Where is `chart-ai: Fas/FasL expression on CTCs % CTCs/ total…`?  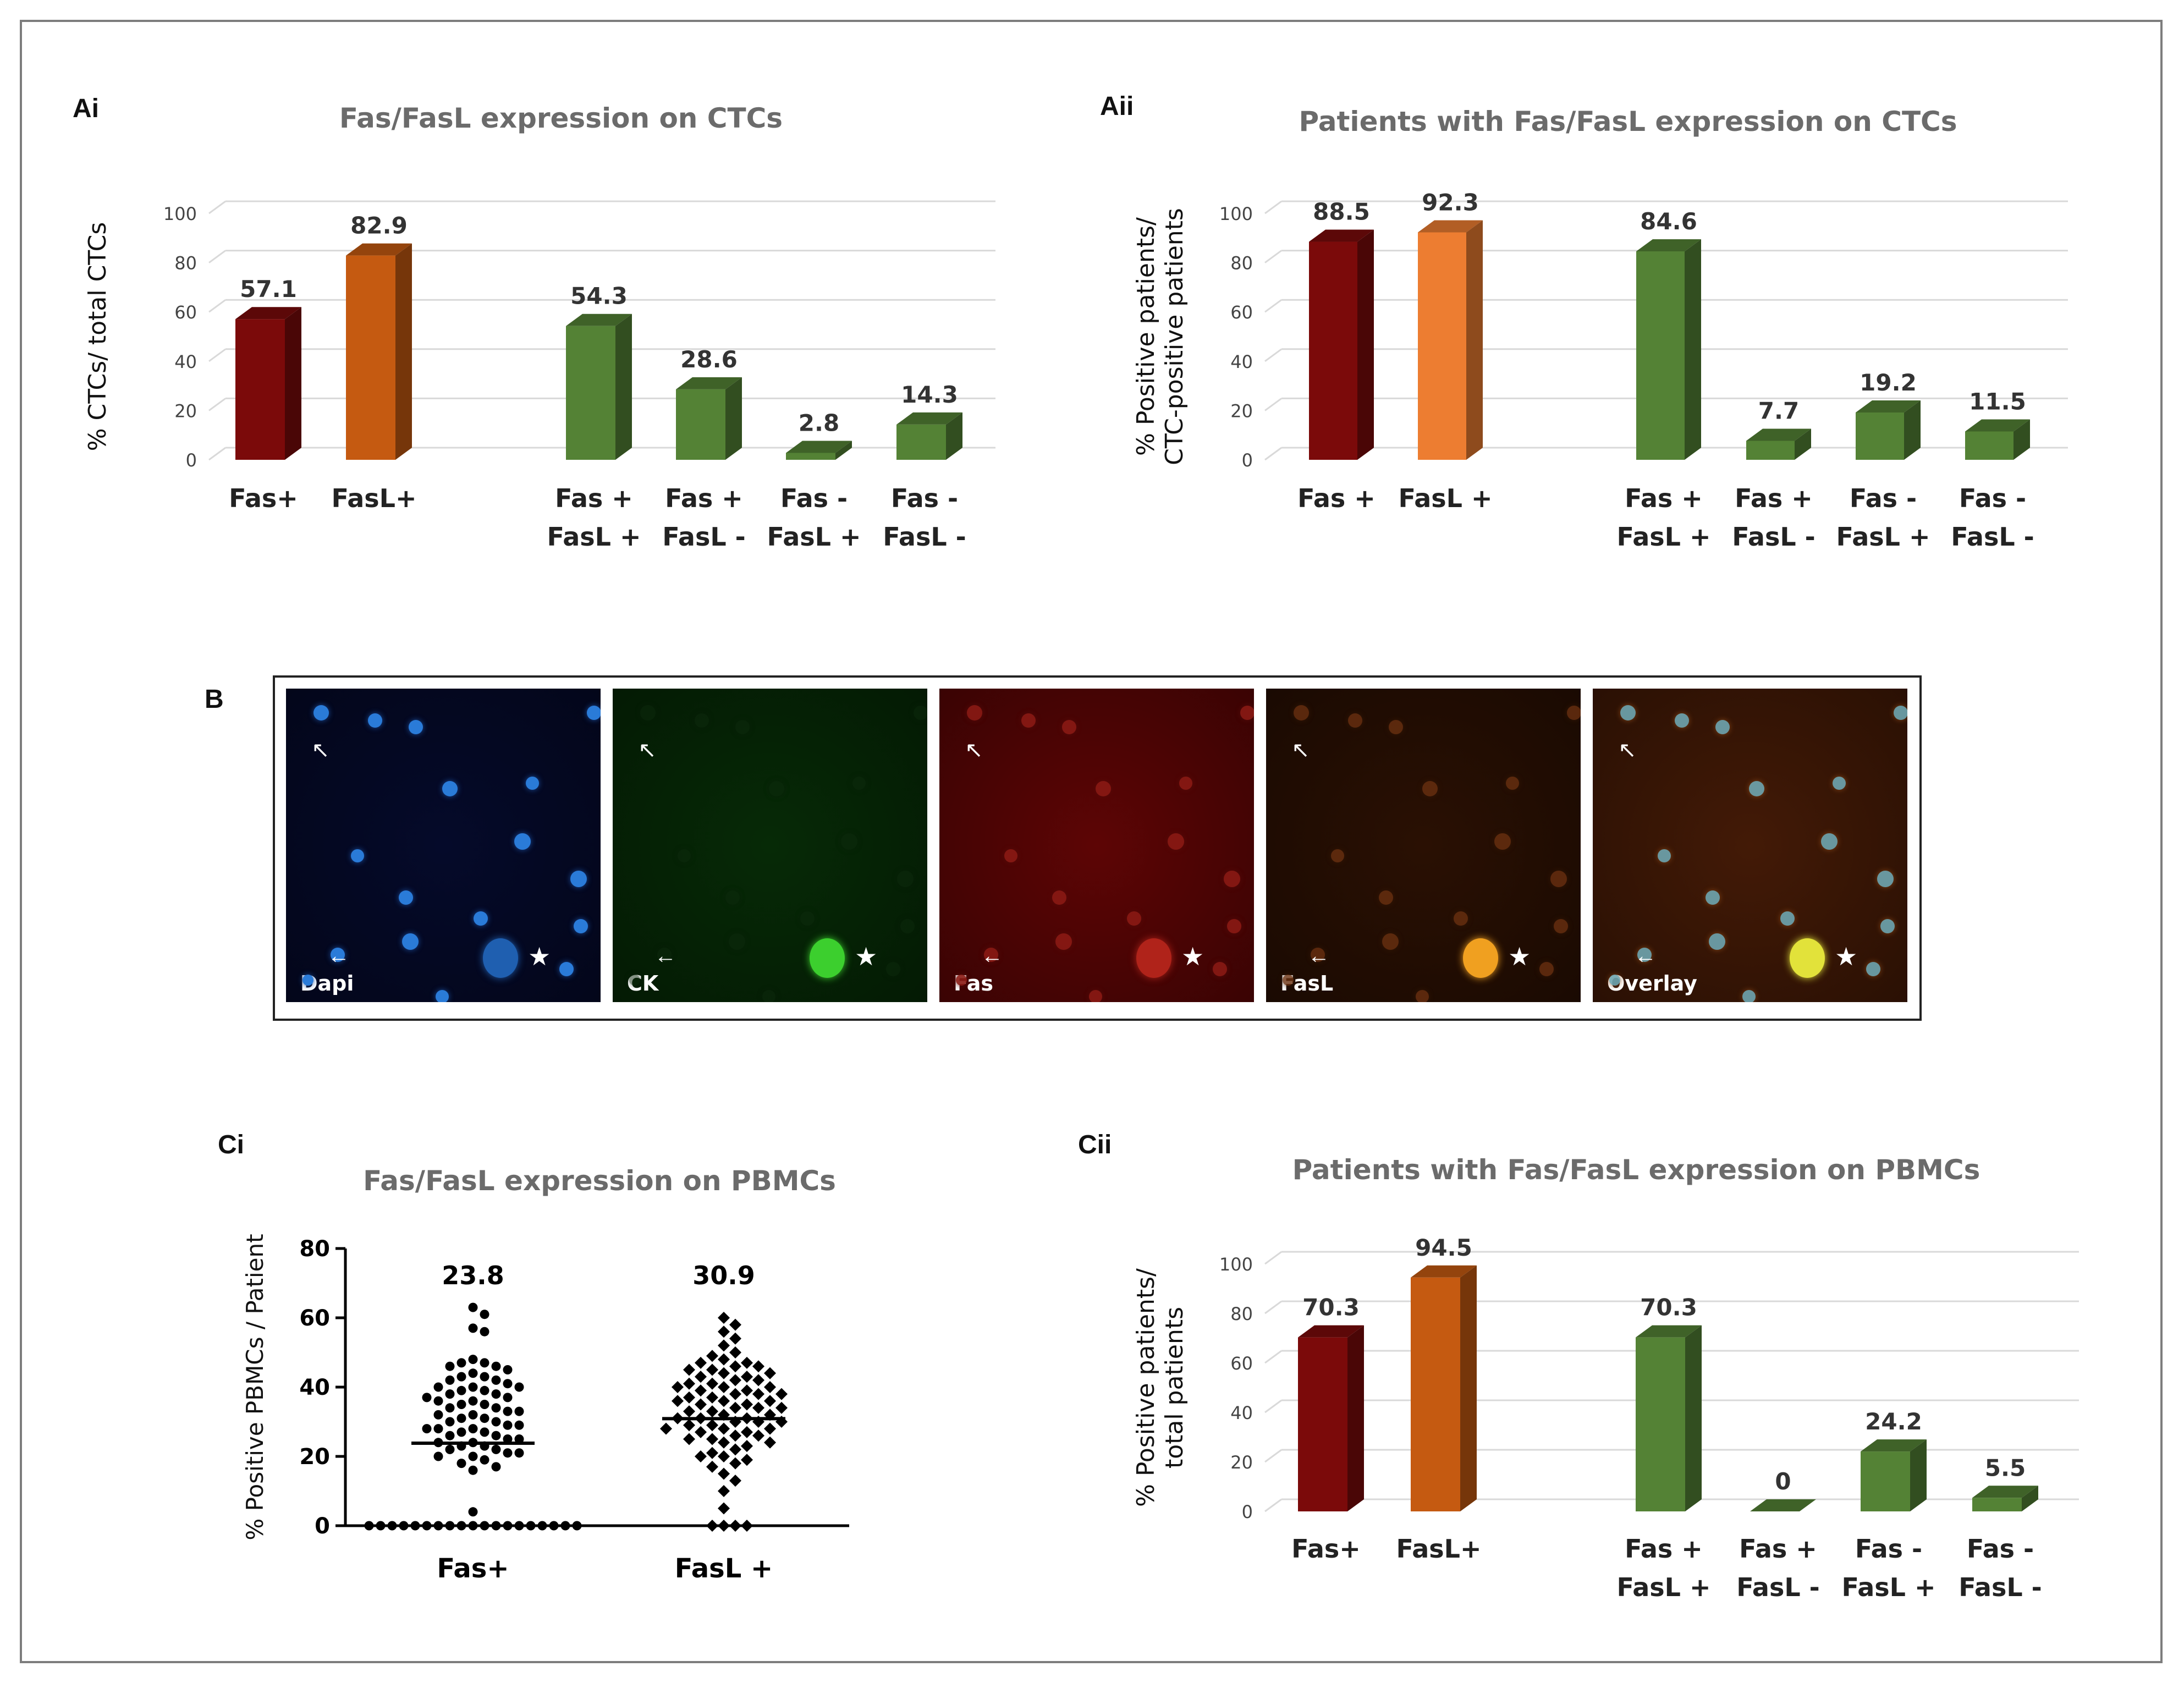
chart-ai: Fas/FasL expression on CTCs % CTCs/ total… is located at coordinates (539, 327).